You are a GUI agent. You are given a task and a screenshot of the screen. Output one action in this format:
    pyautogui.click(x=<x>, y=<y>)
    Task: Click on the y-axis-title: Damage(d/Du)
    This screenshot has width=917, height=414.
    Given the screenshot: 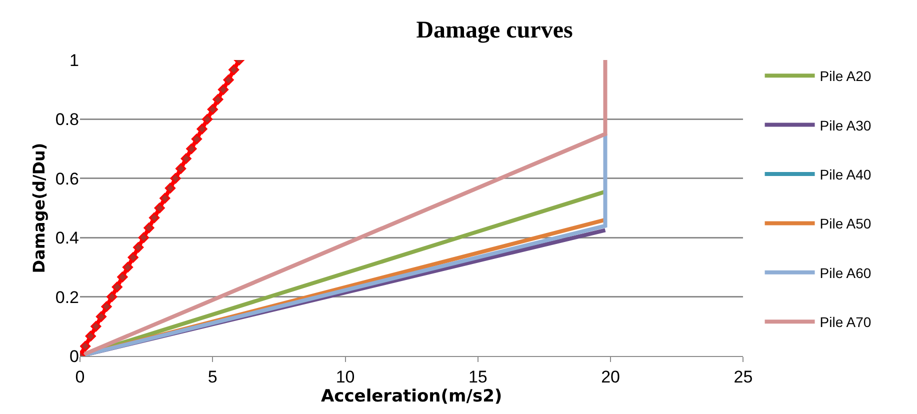 What is the action you would take?
    pyautogui.click(x=38, y=208)
    